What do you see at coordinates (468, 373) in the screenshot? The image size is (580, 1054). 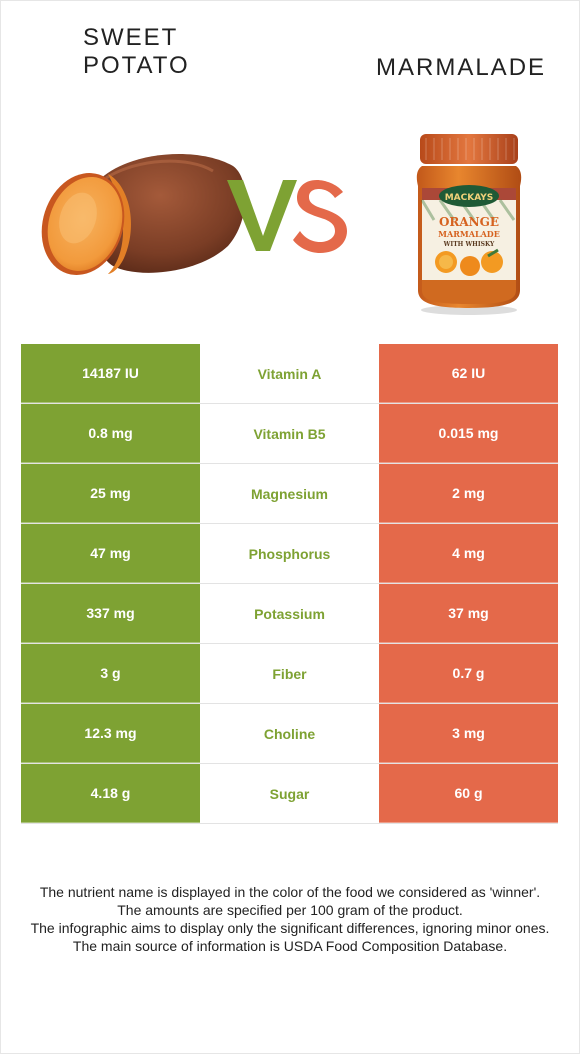 I see `right-value-cell: 62 IU` at bounding box center [468, 373].